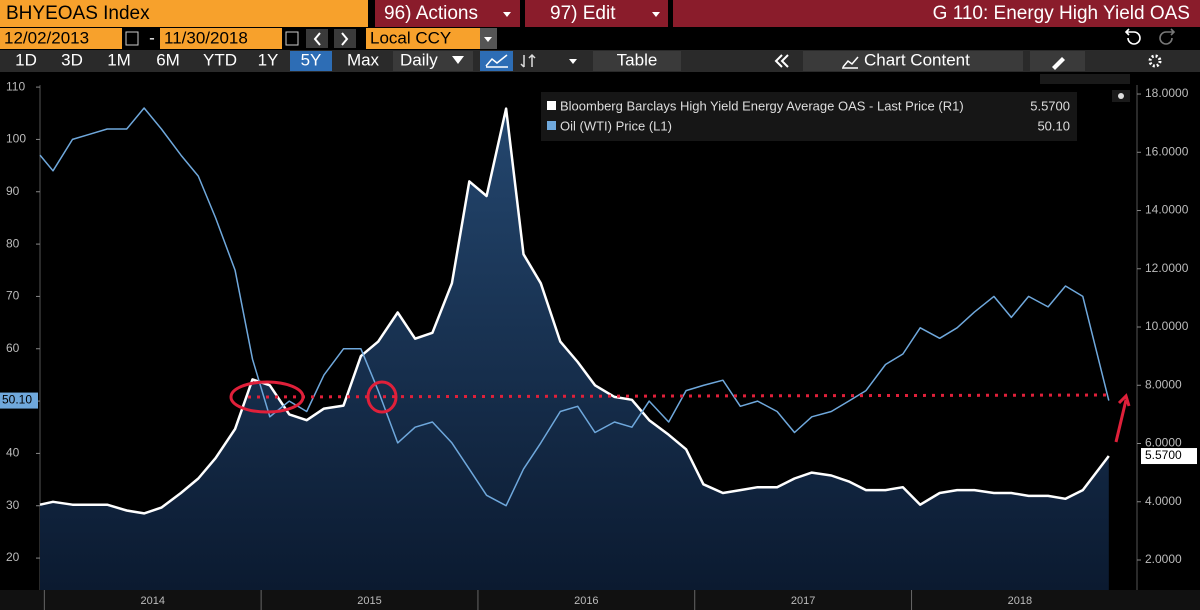 This screenshot has height=610, width=1200. I want to click on title-bar, so click(936, 13).